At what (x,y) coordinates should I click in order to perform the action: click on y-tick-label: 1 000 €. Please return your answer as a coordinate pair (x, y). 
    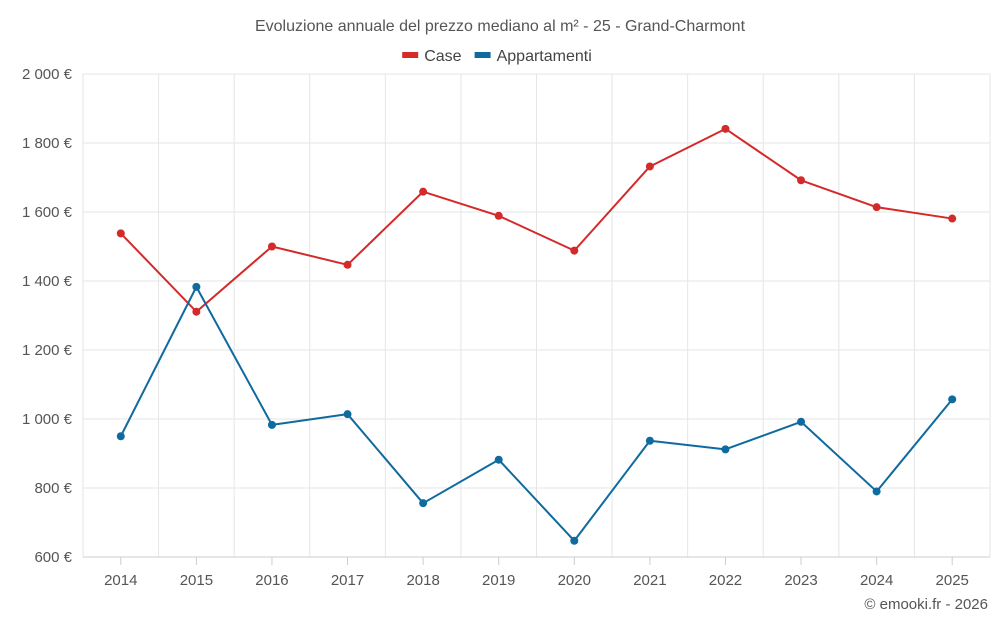
    Looking at the image, I should click on (47, 419).